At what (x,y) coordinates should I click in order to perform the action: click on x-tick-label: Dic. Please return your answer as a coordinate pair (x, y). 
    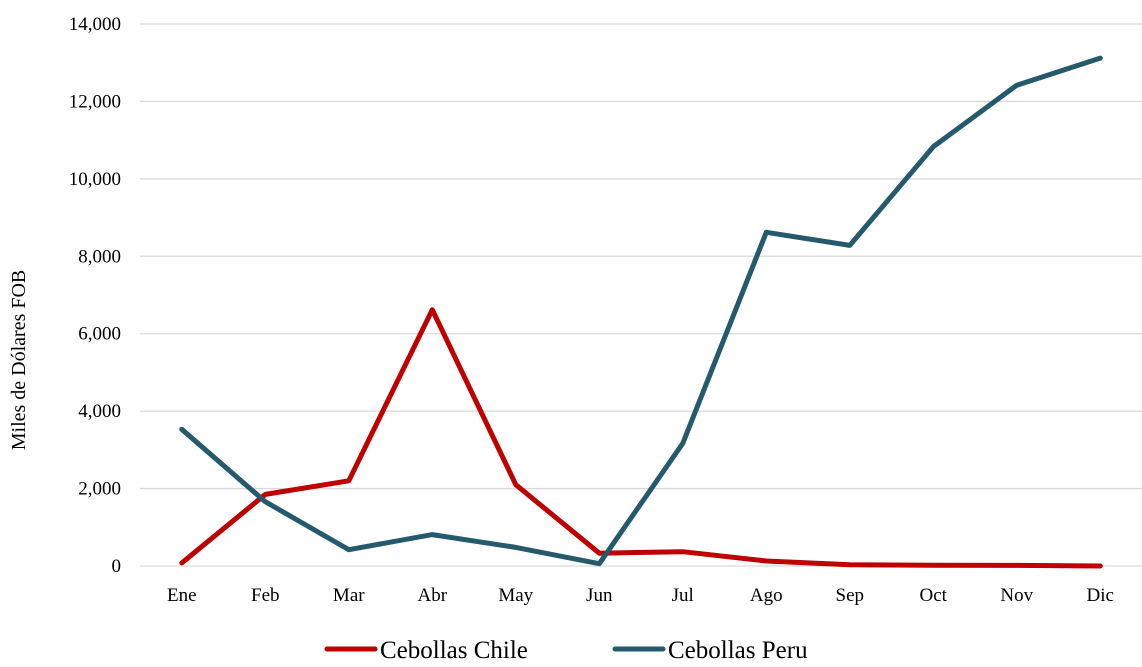
    Looking at the image, I should click on (1100, 595).